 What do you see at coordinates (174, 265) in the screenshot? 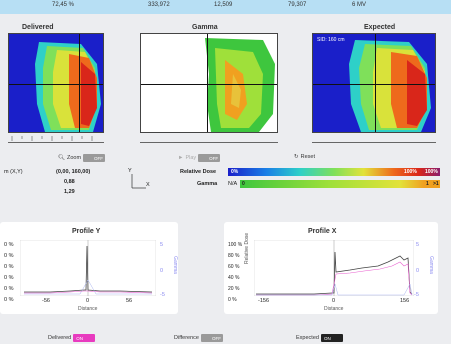
I see `profile-y-right-label: Gamma` at bounding box center [174, 265].